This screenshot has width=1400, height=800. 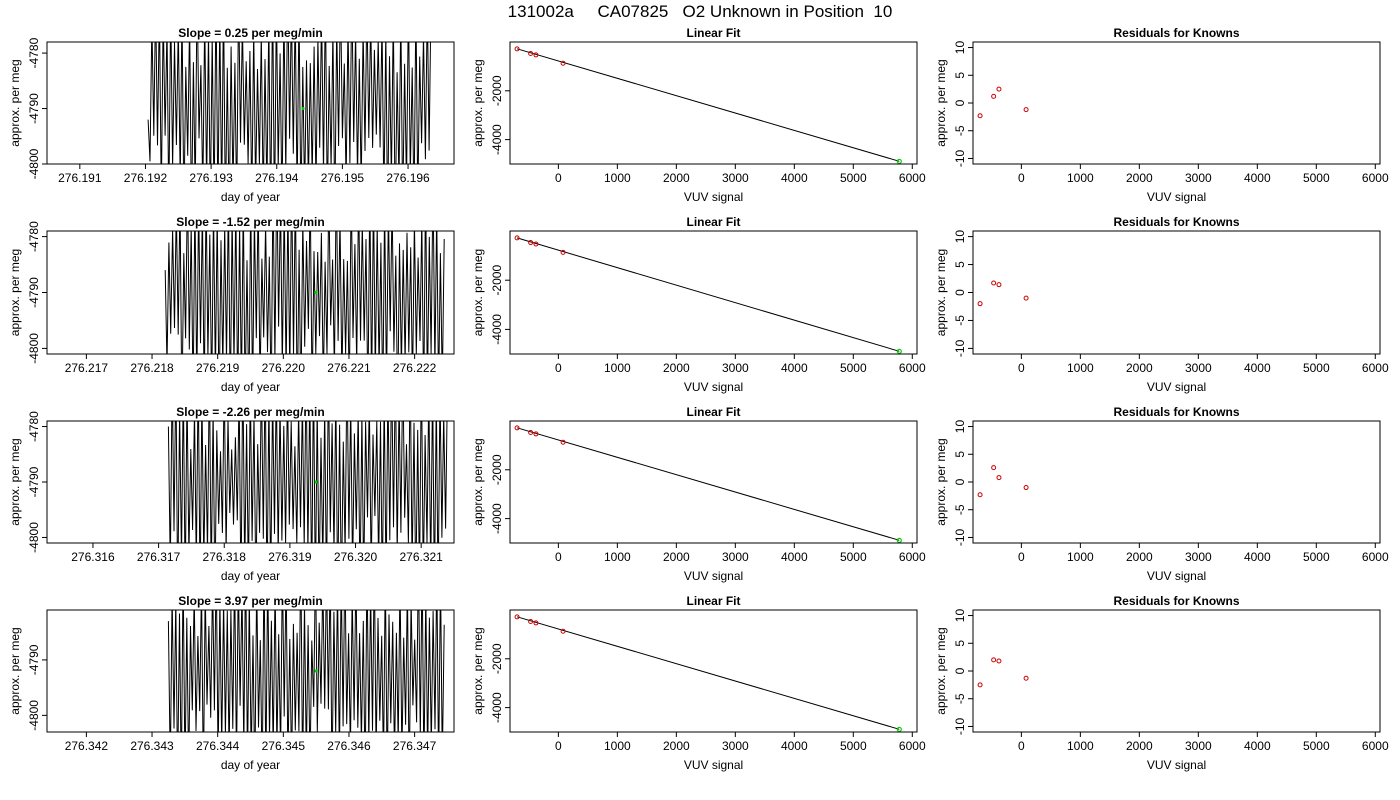 I want to click on x-tick-label: 276.218, so click(x=152, y=368).